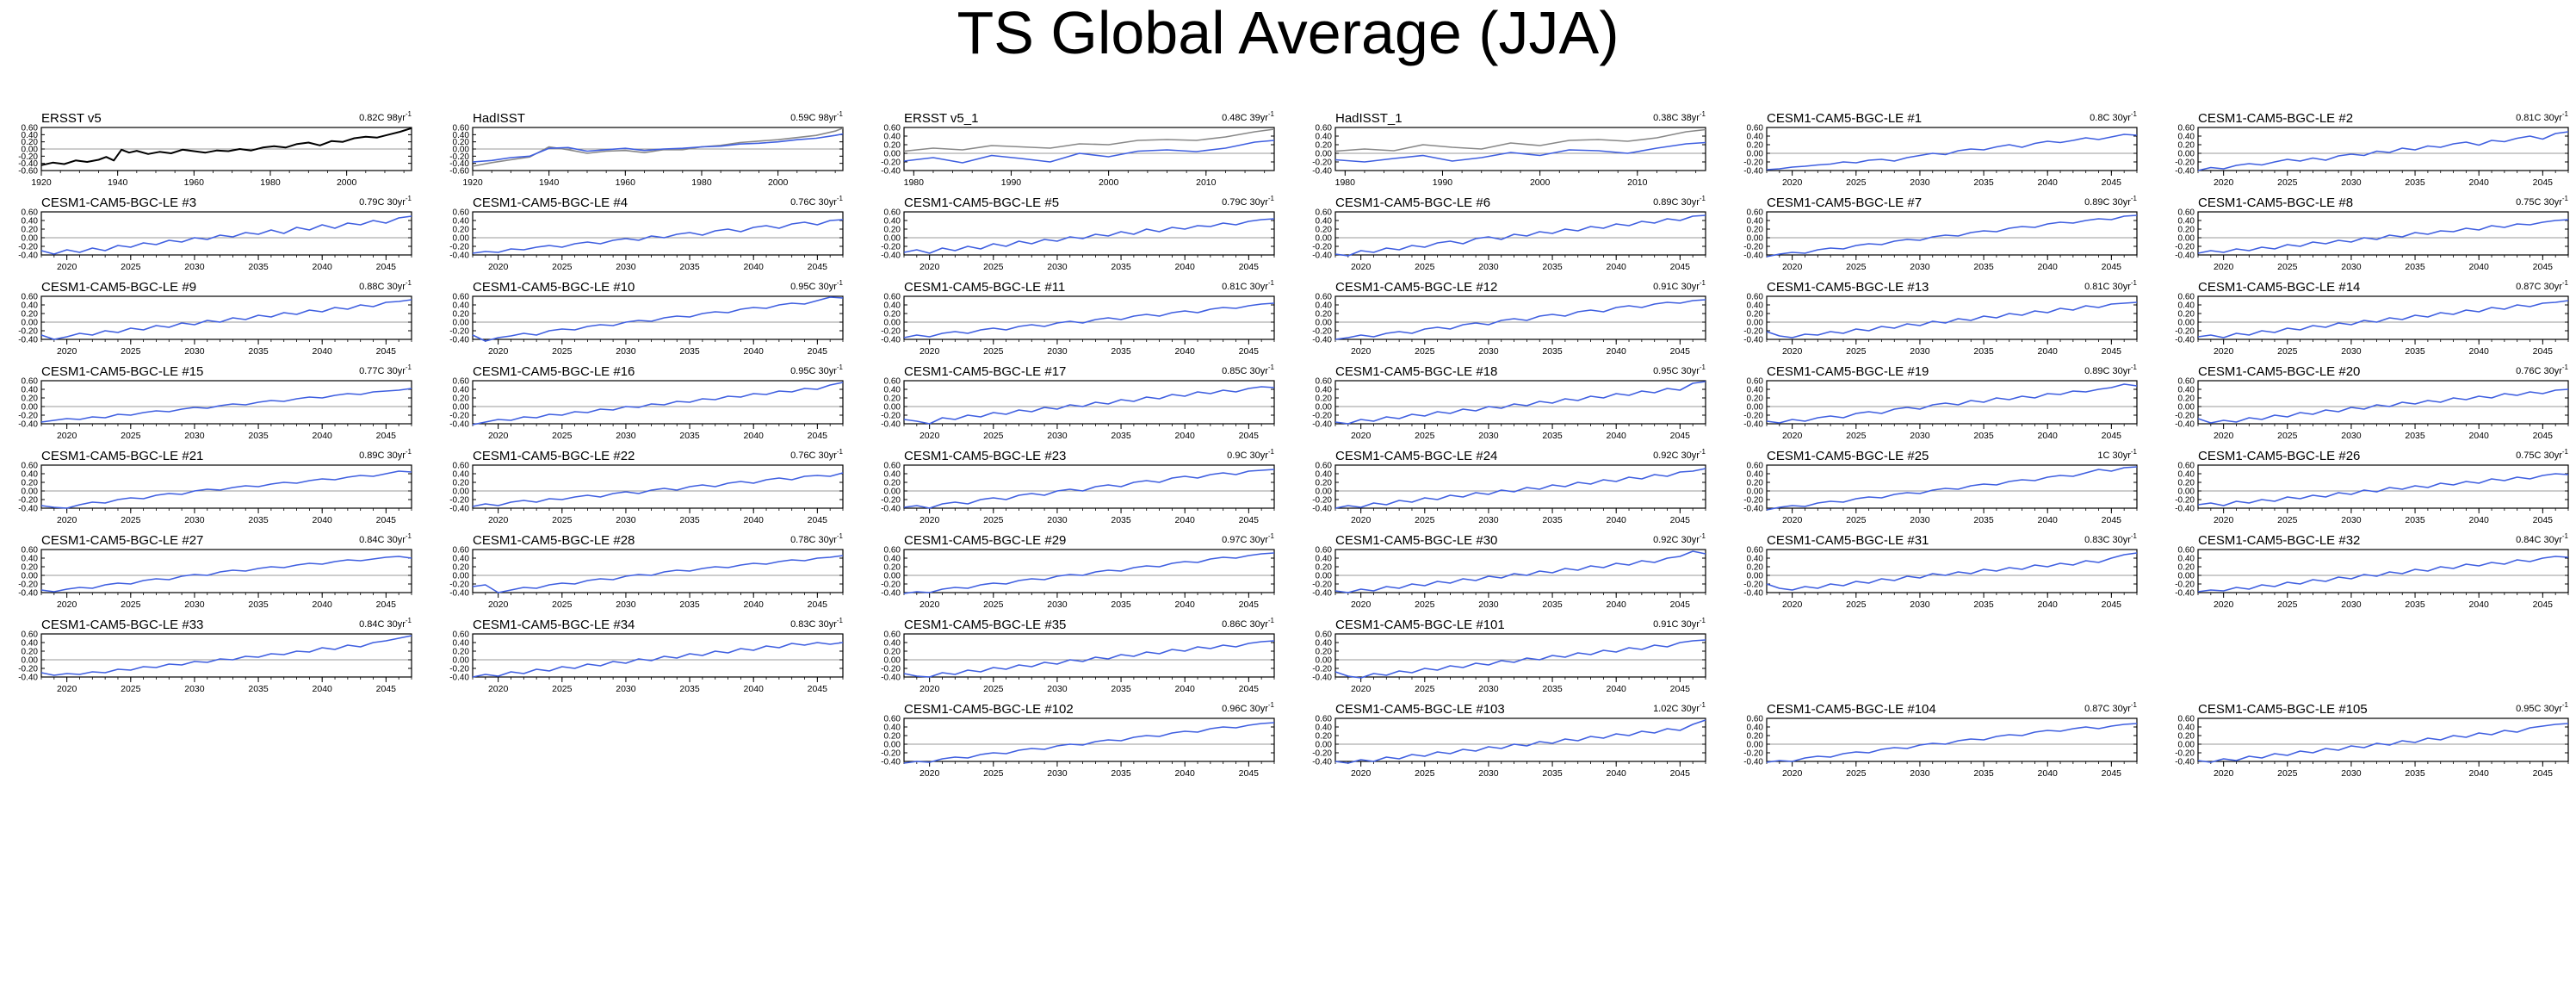  I want to click on panel-title: CESM1-CAM5-BGC-LE #13, so click(1848, 288).